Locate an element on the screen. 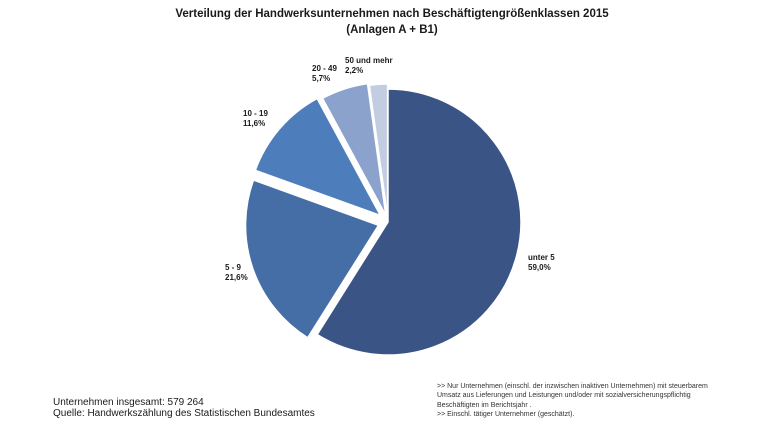 This screenshot has width=784, height=441. slice-category-label: 5 - 9 is located at coordinates (233, 267).